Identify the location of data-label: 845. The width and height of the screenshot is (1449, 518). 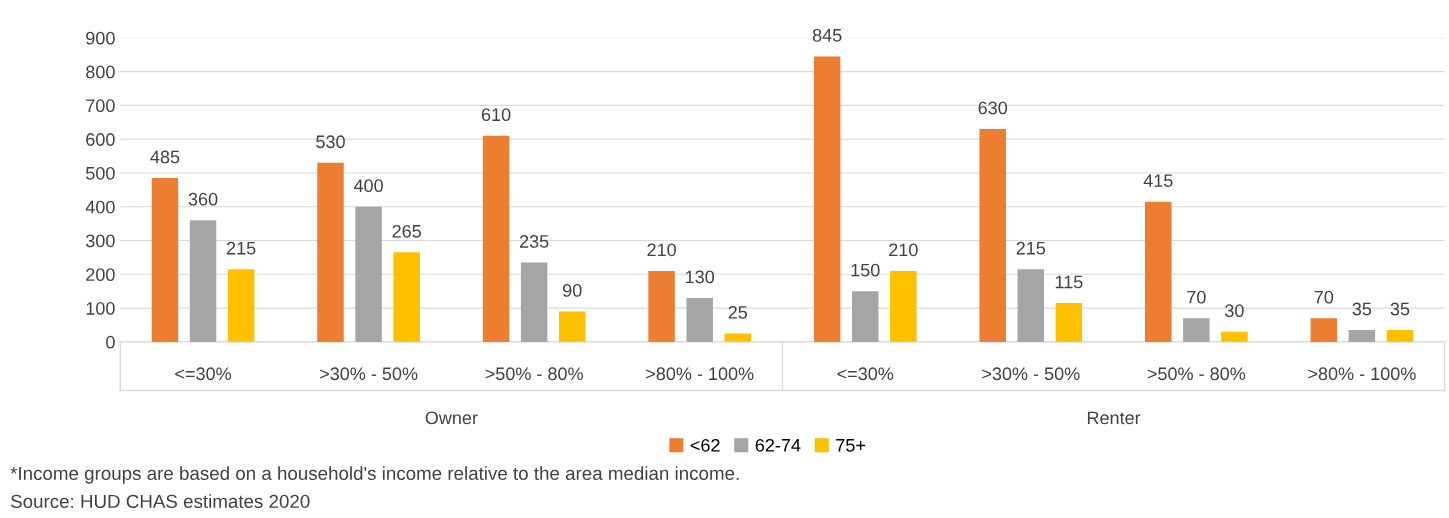
(827, 35).